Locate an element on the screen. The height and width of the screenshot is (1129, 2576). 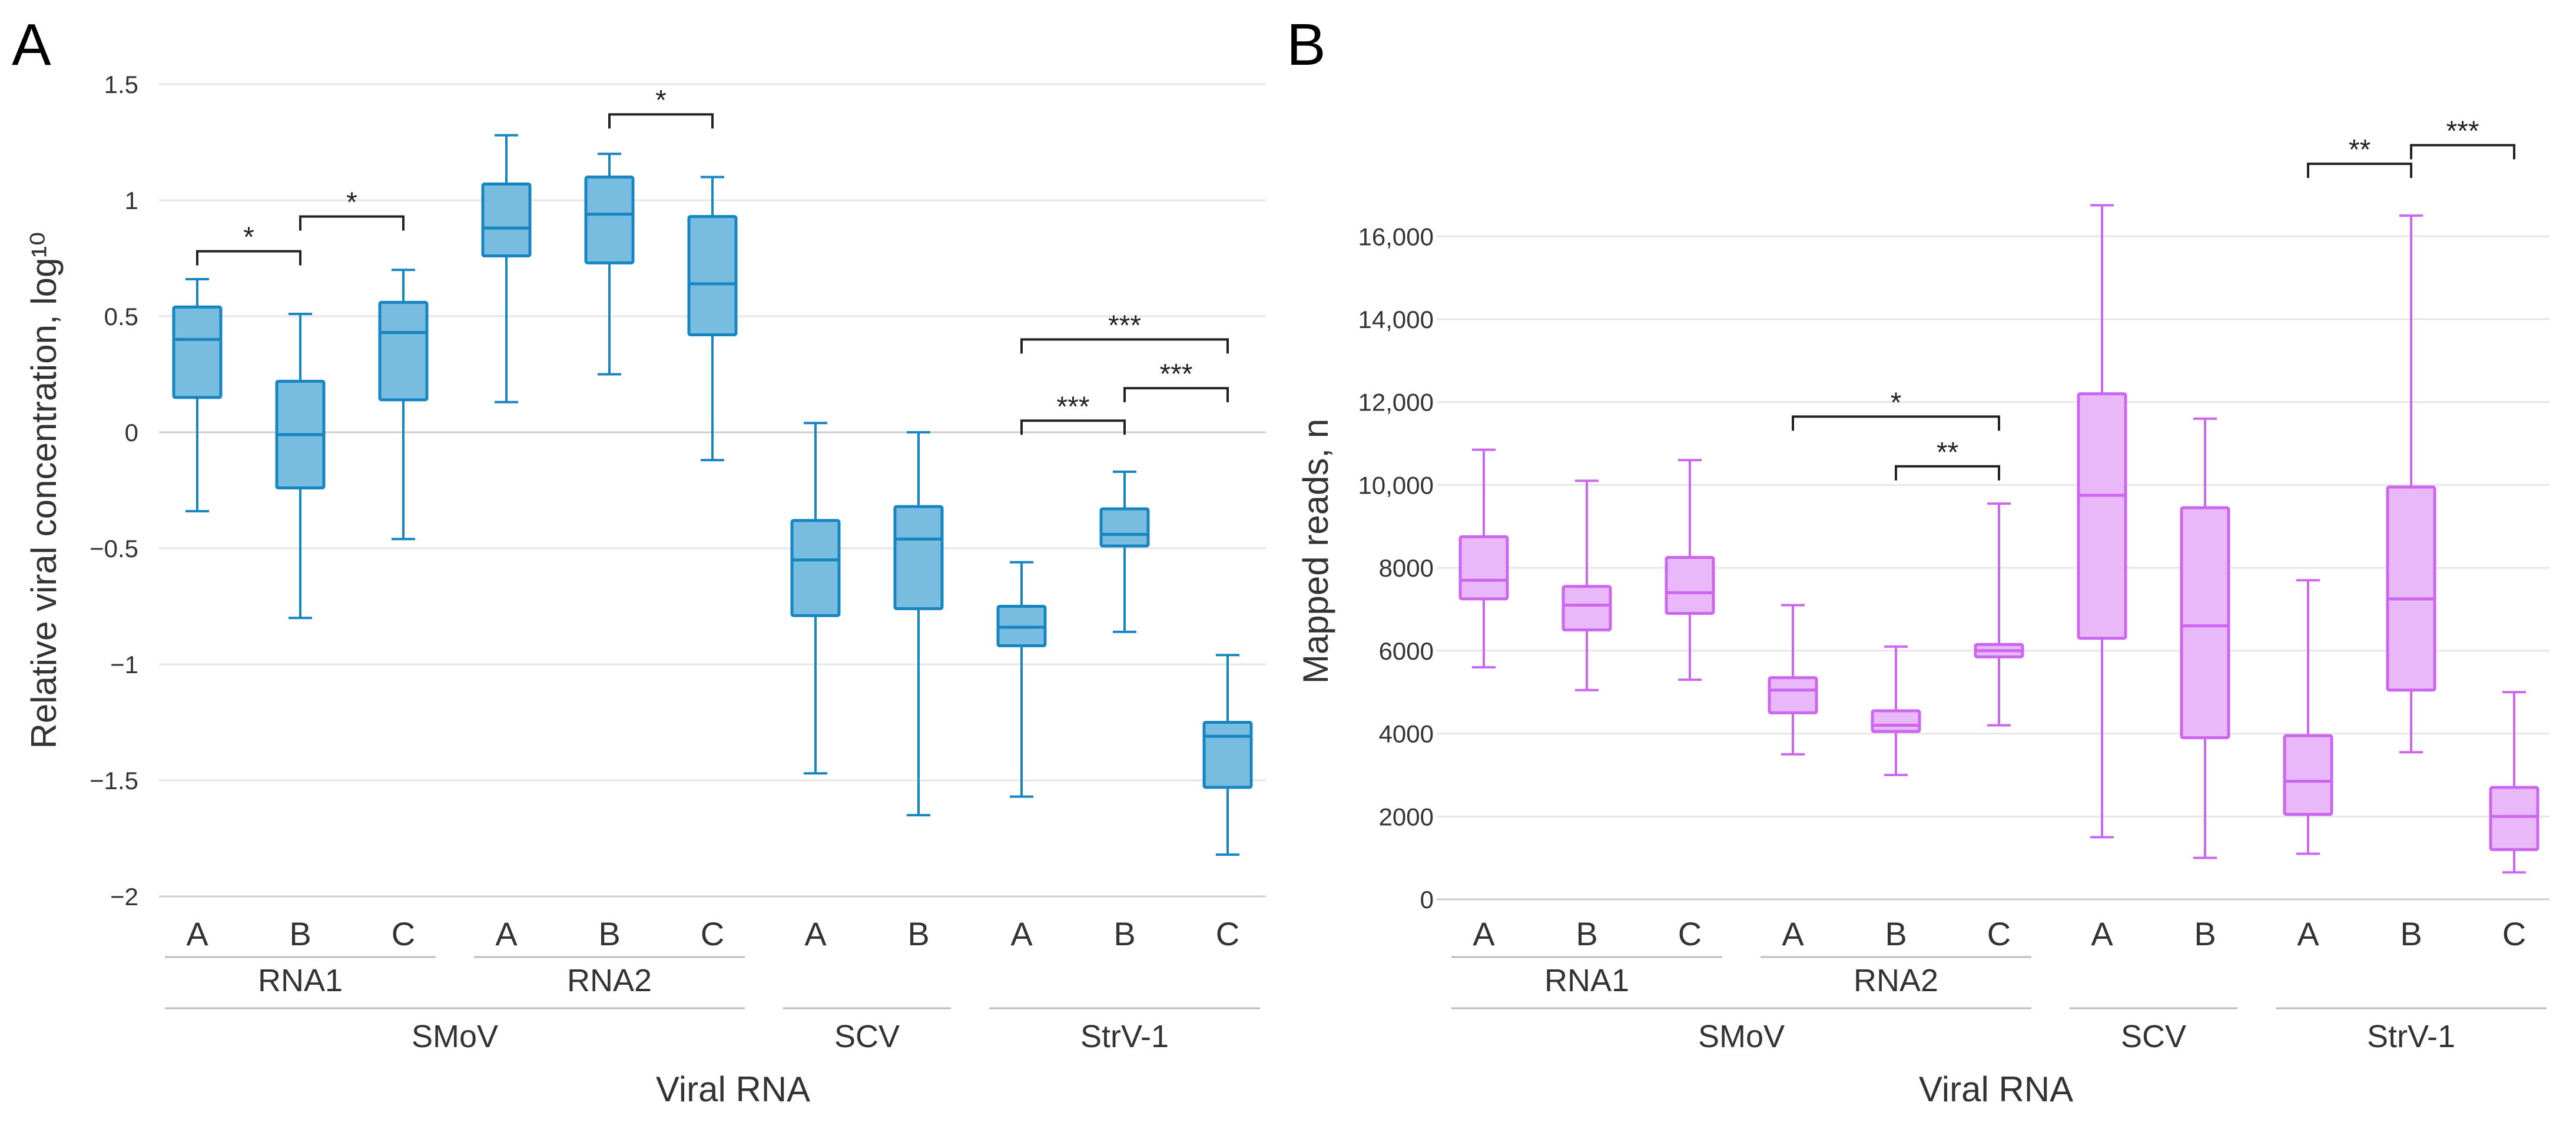
y-tick-label: 10,000 is located at coordinates (1396, 485).